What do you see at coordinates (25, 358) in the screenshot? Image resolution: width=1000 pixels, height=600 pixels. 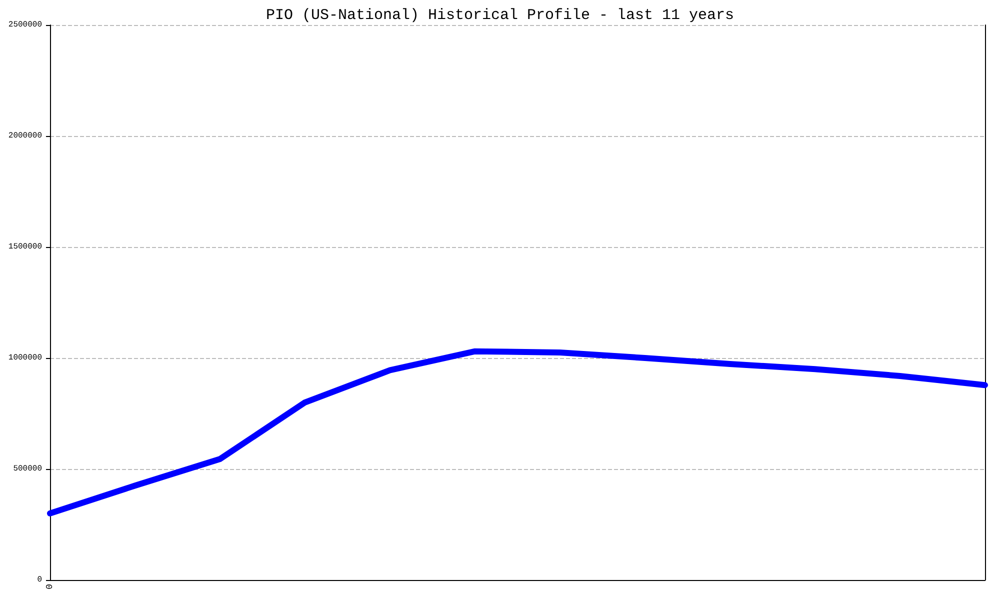 I see `y-tick-label: 1000000` at bounding box center [25, 358].